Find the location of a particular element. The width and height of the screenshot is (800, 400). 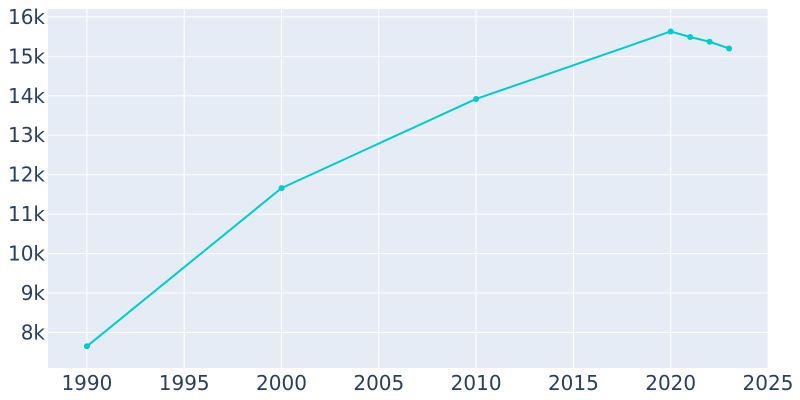

y-tick-label: 13k is located at coordinates (26, 135).